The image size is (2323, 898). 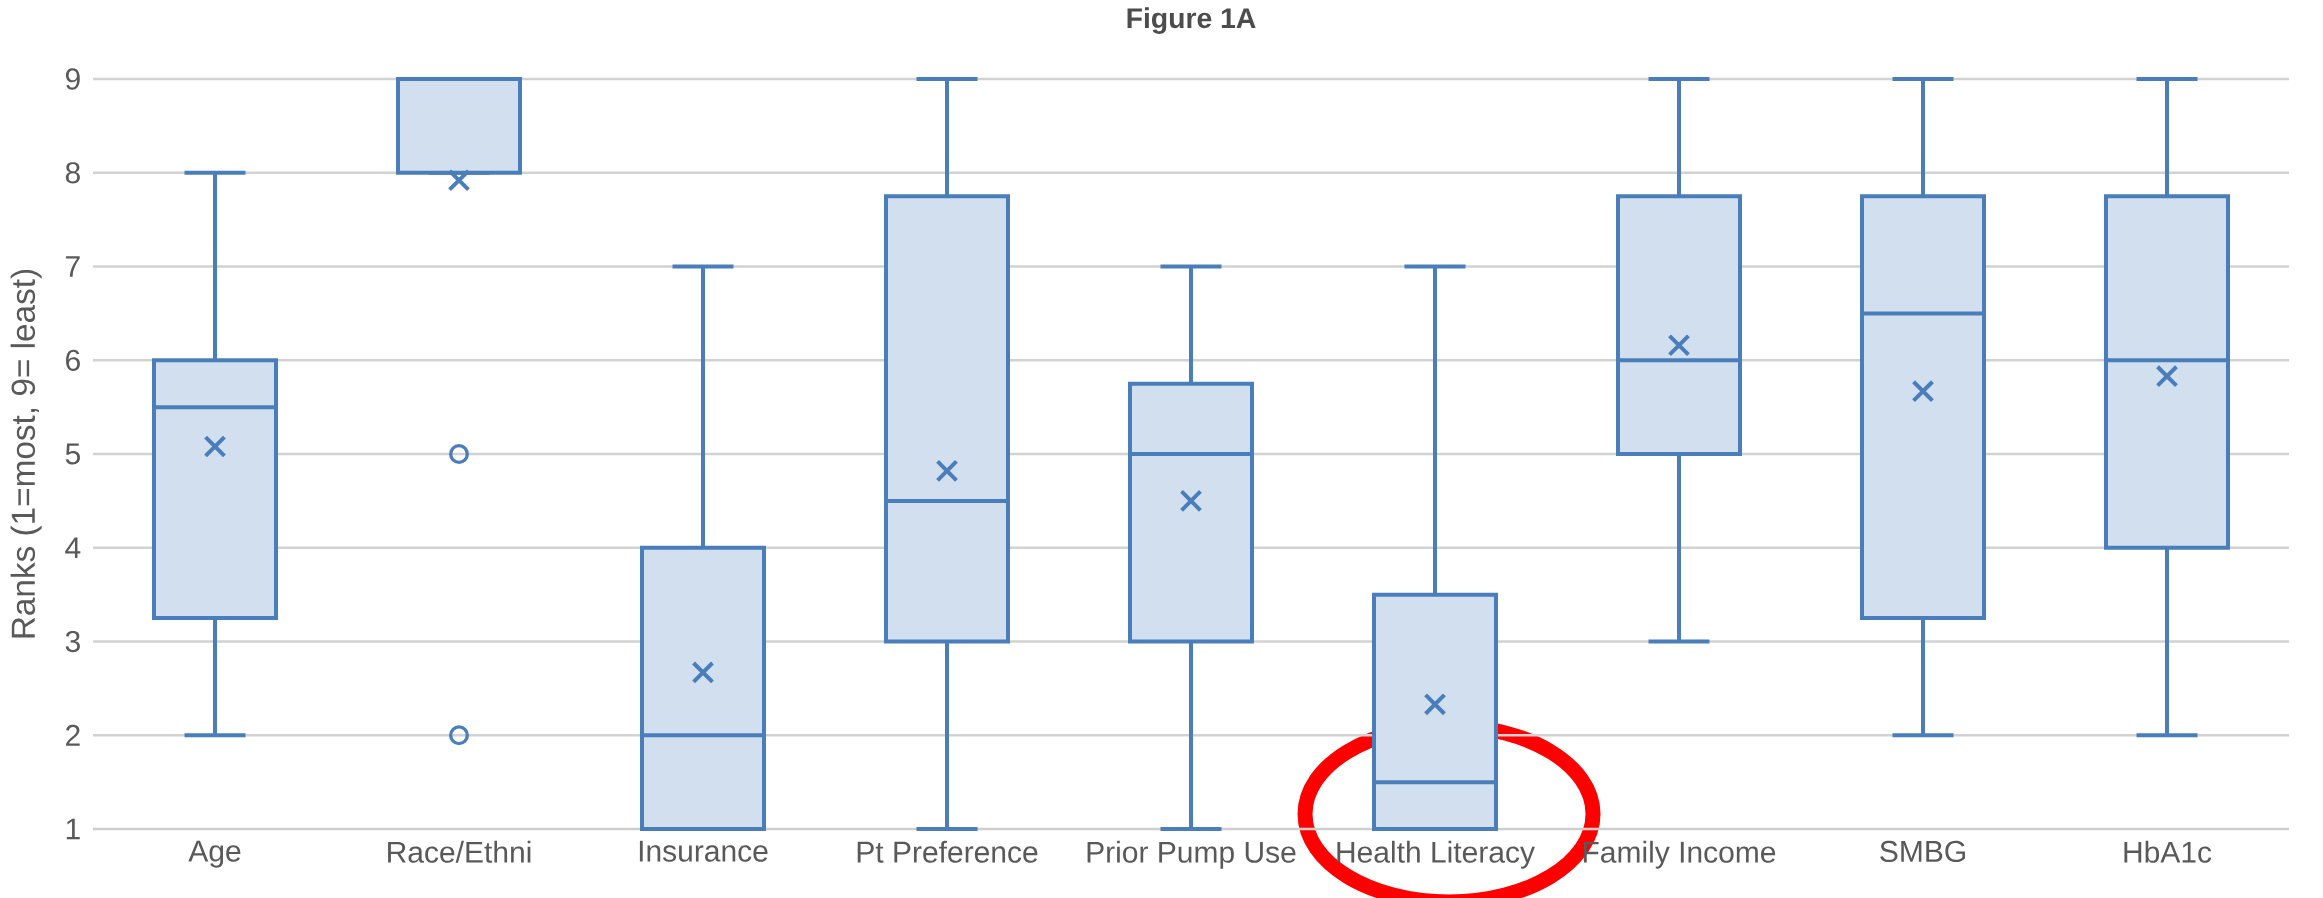 What do you see at coordinates (2168, 851) in the screenshot?
I see `x-tick-label: HbA1c` at bounding box center [2168, 851].